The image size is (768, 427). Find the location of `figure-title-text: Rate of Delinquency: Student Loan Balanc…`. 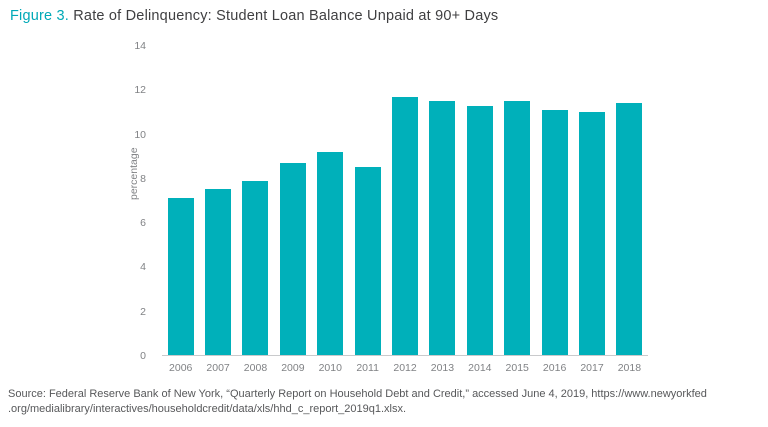

figure-title-text: Rate of Delinquency: Student Loan Balanc… is located at coordinates (284, 16).